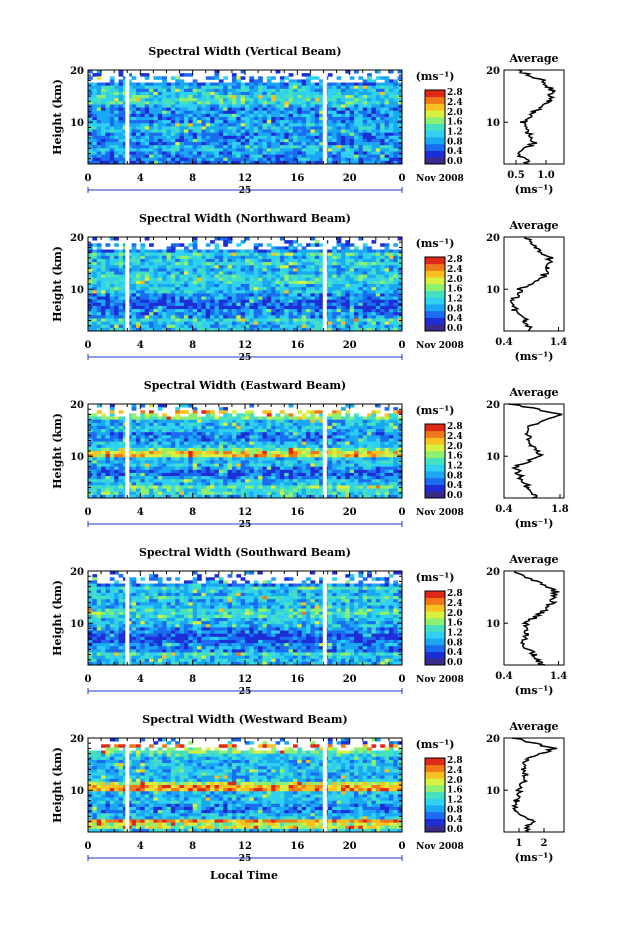 Image resolution: width=624 pixels, height=929 pixels. Describe the element at coordinates (435, 120) in the screenshot. I see `colorbar-swatch` at that location.